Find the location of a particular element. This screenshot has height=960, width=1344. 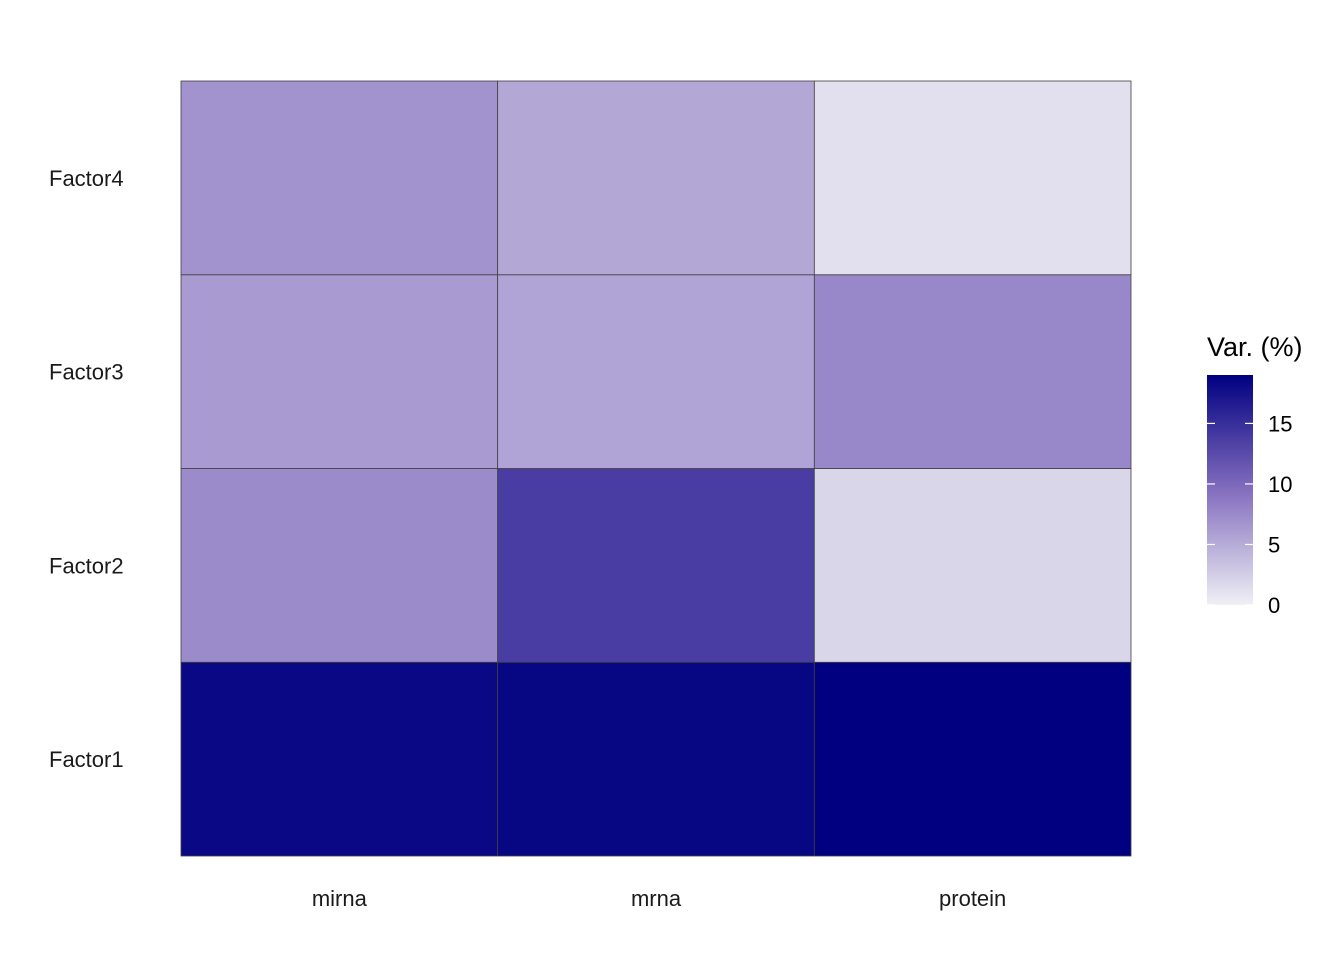

legend-tick-label-0: 0 is located at coordinates (1274, 605).